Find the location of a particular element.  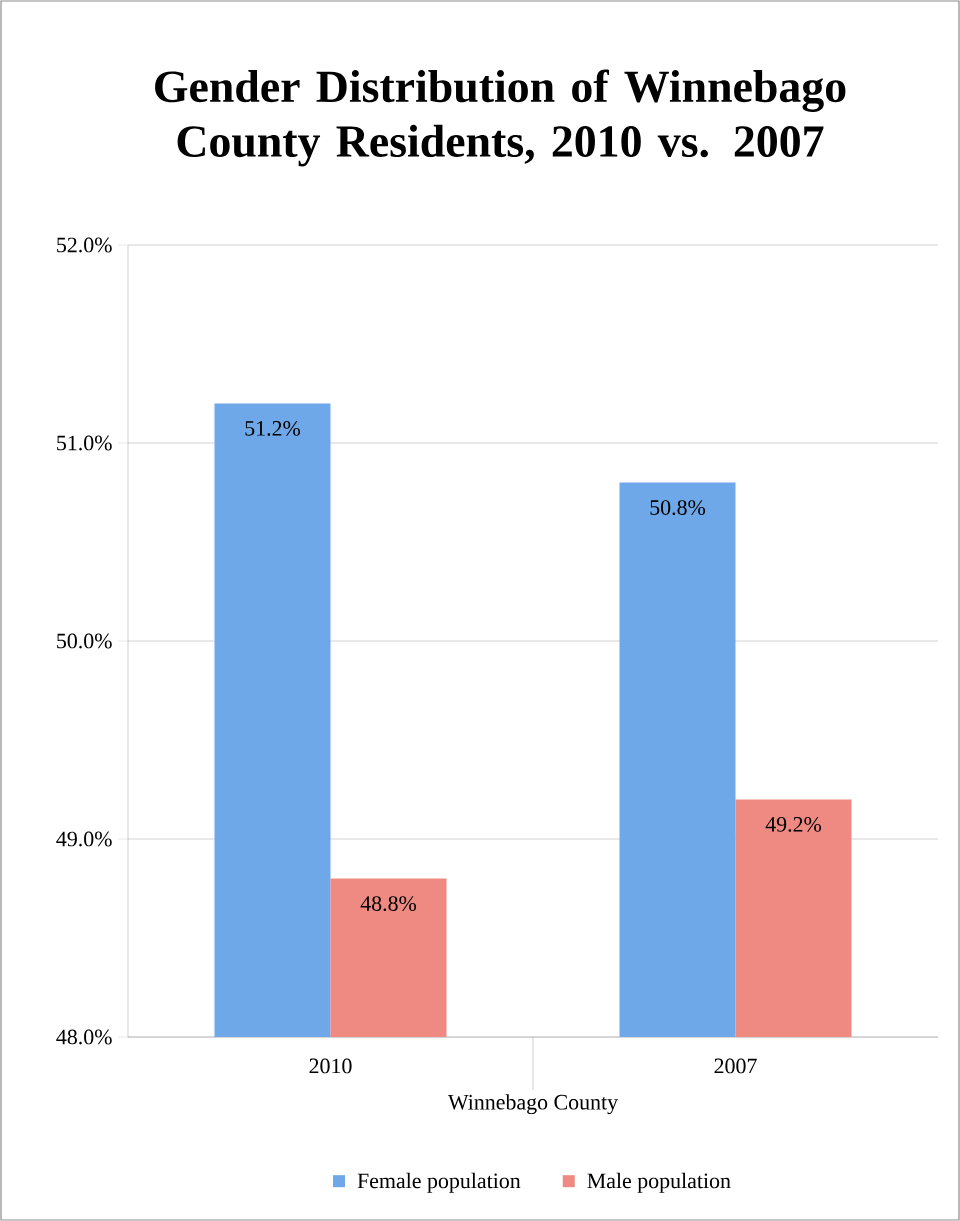

y-tick-label: 48.0% is located at coordinates (84, 1037).